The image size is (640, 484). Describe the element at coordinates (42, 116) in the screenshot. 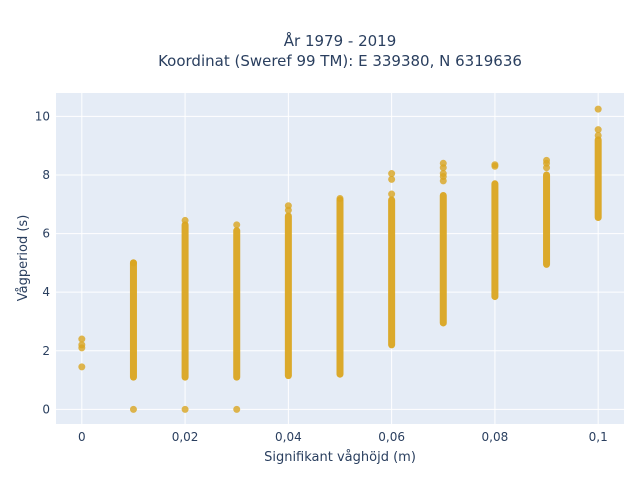

I see `y-tick-label: 10` at that location.